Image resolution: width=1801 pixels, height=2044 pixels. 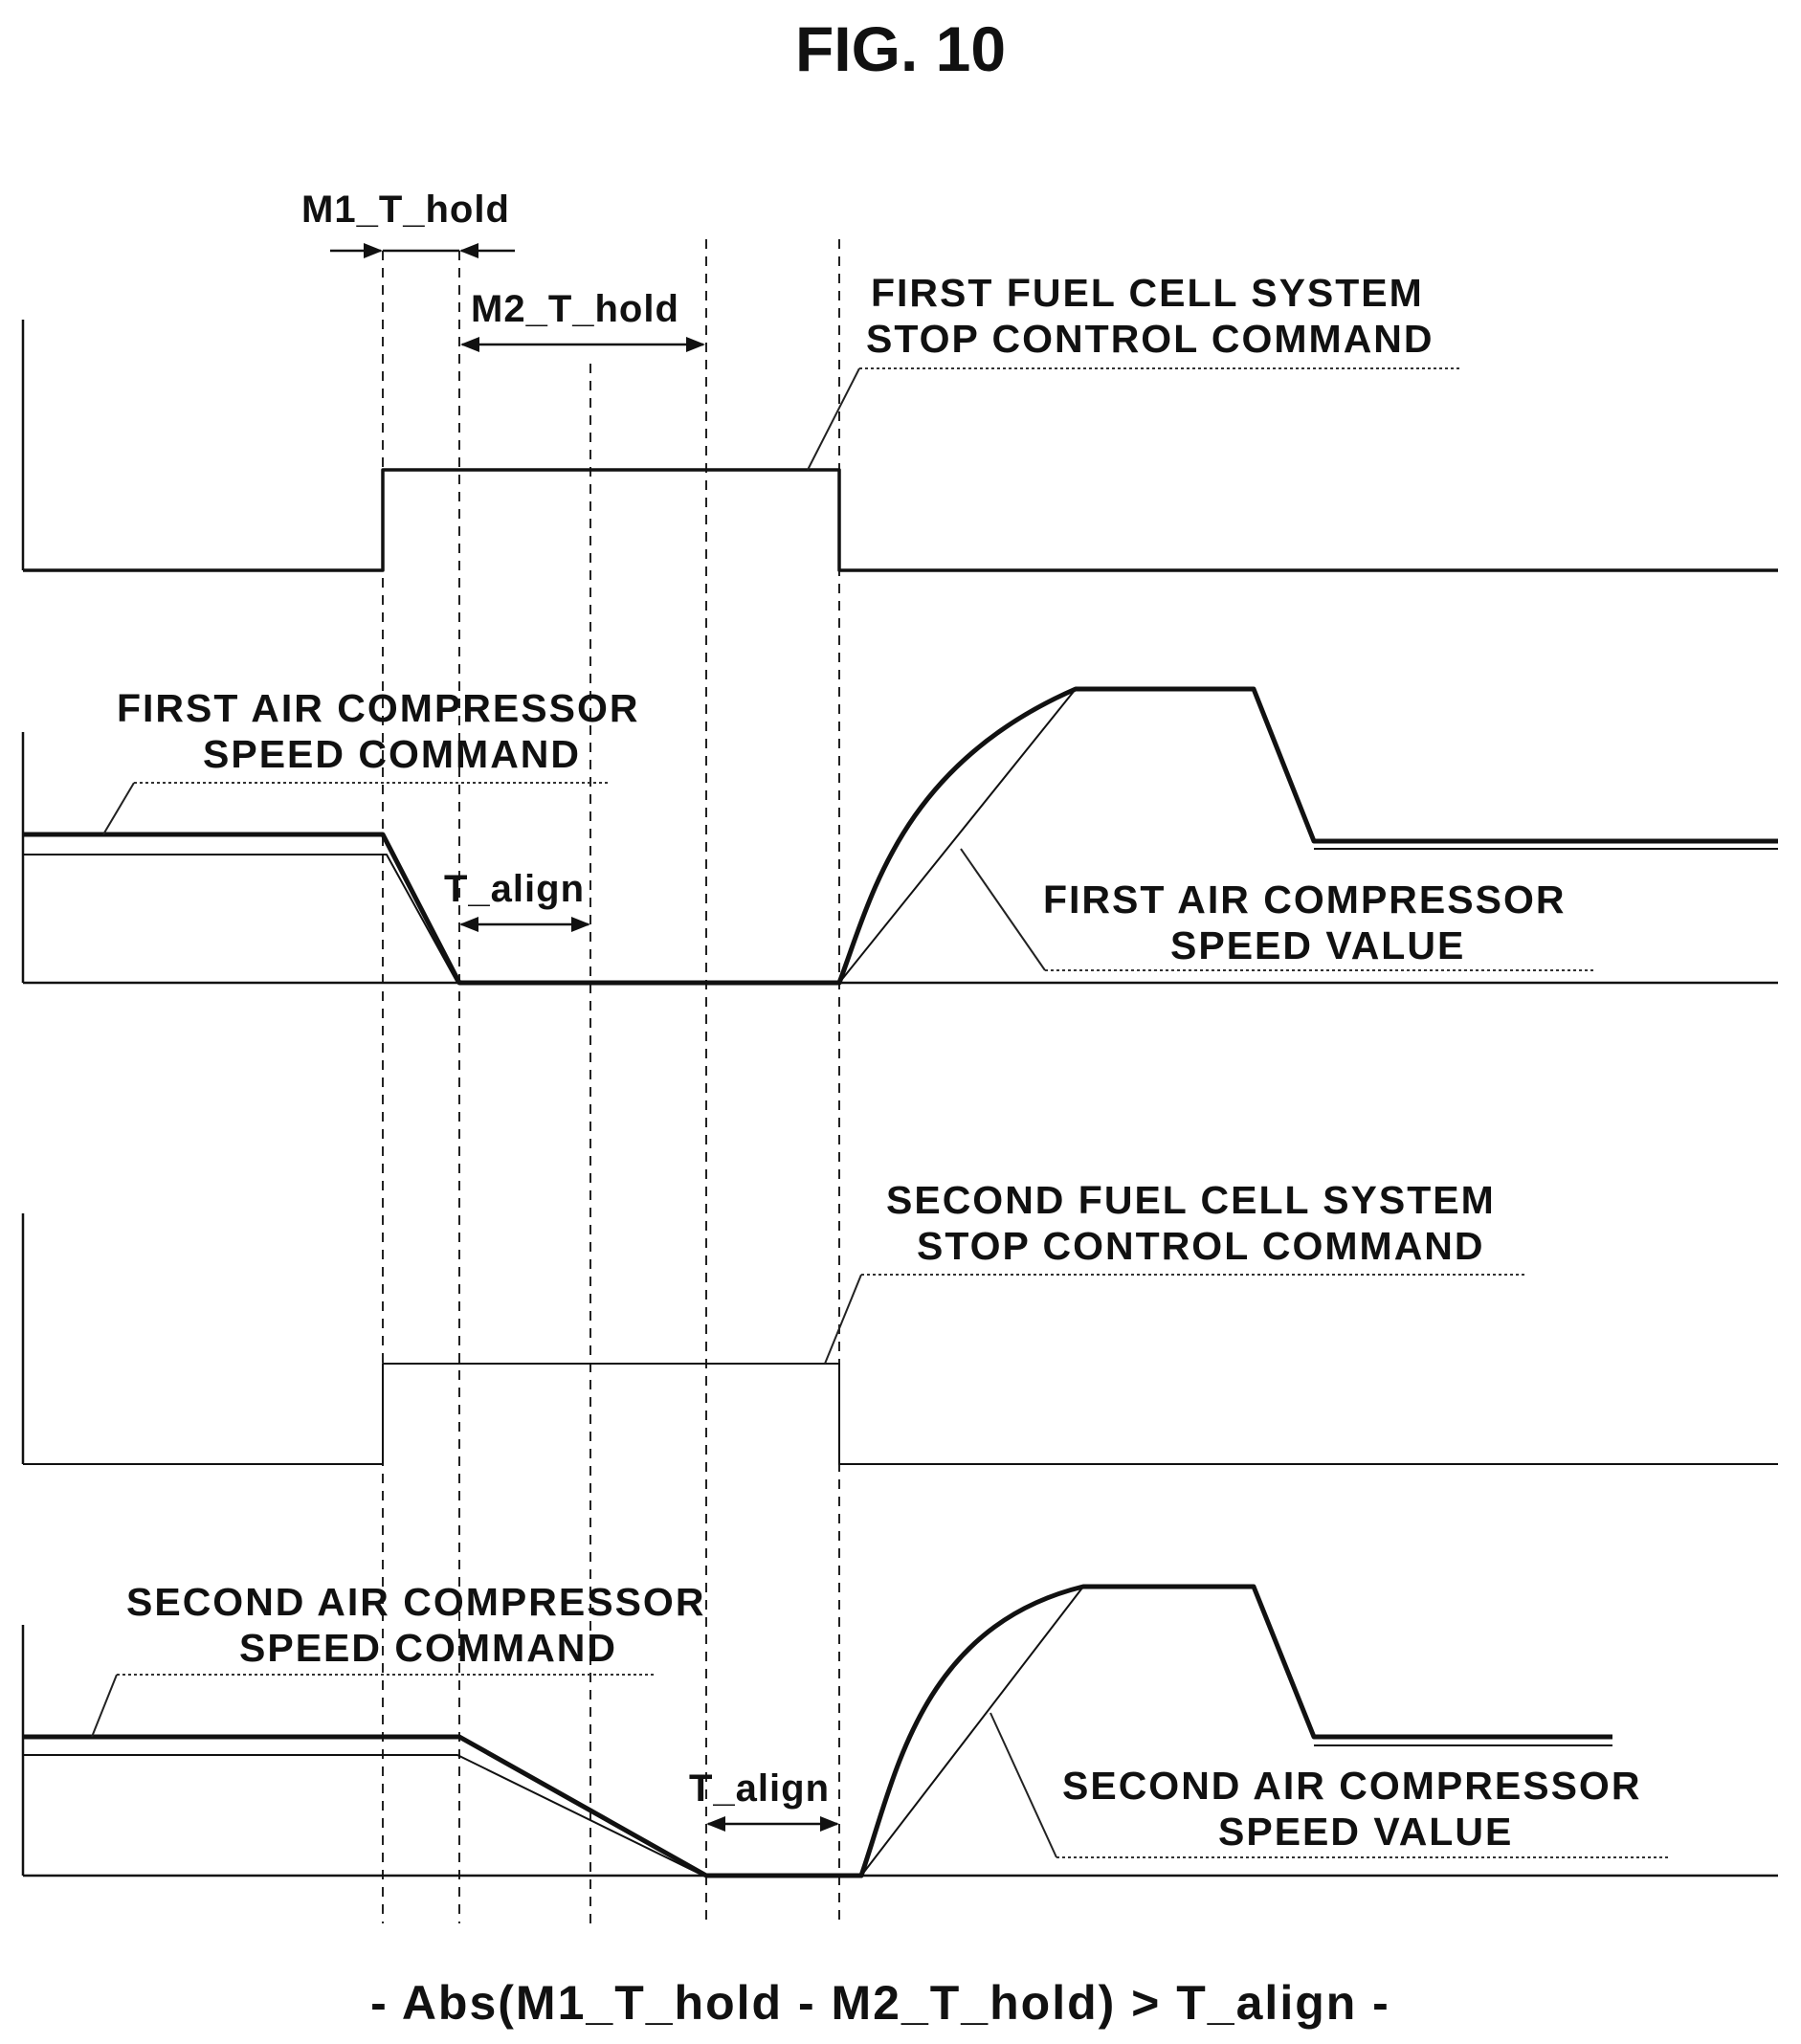 I want to click on second-speed-value-signal, so click(x=817, y=1731).